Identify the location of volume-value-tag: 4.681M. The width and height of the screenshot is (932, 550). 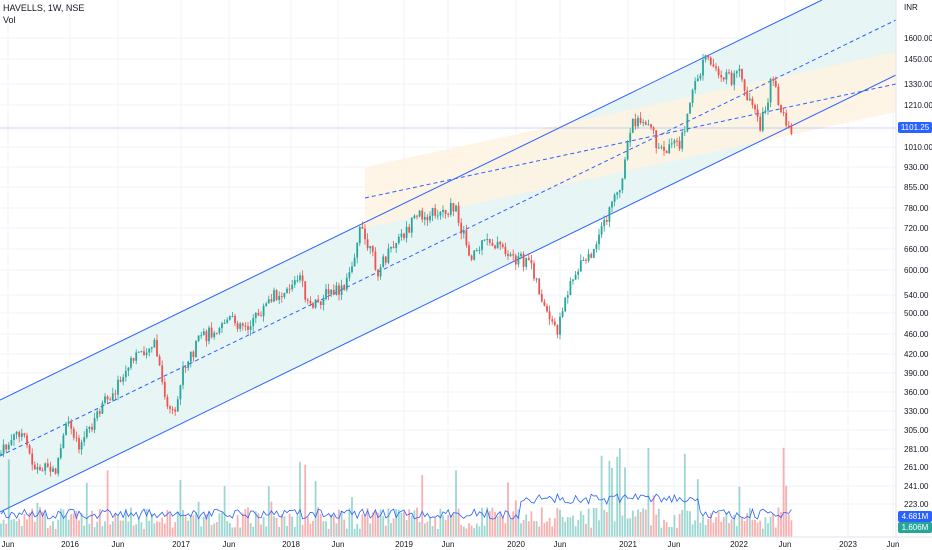
(915, 516).